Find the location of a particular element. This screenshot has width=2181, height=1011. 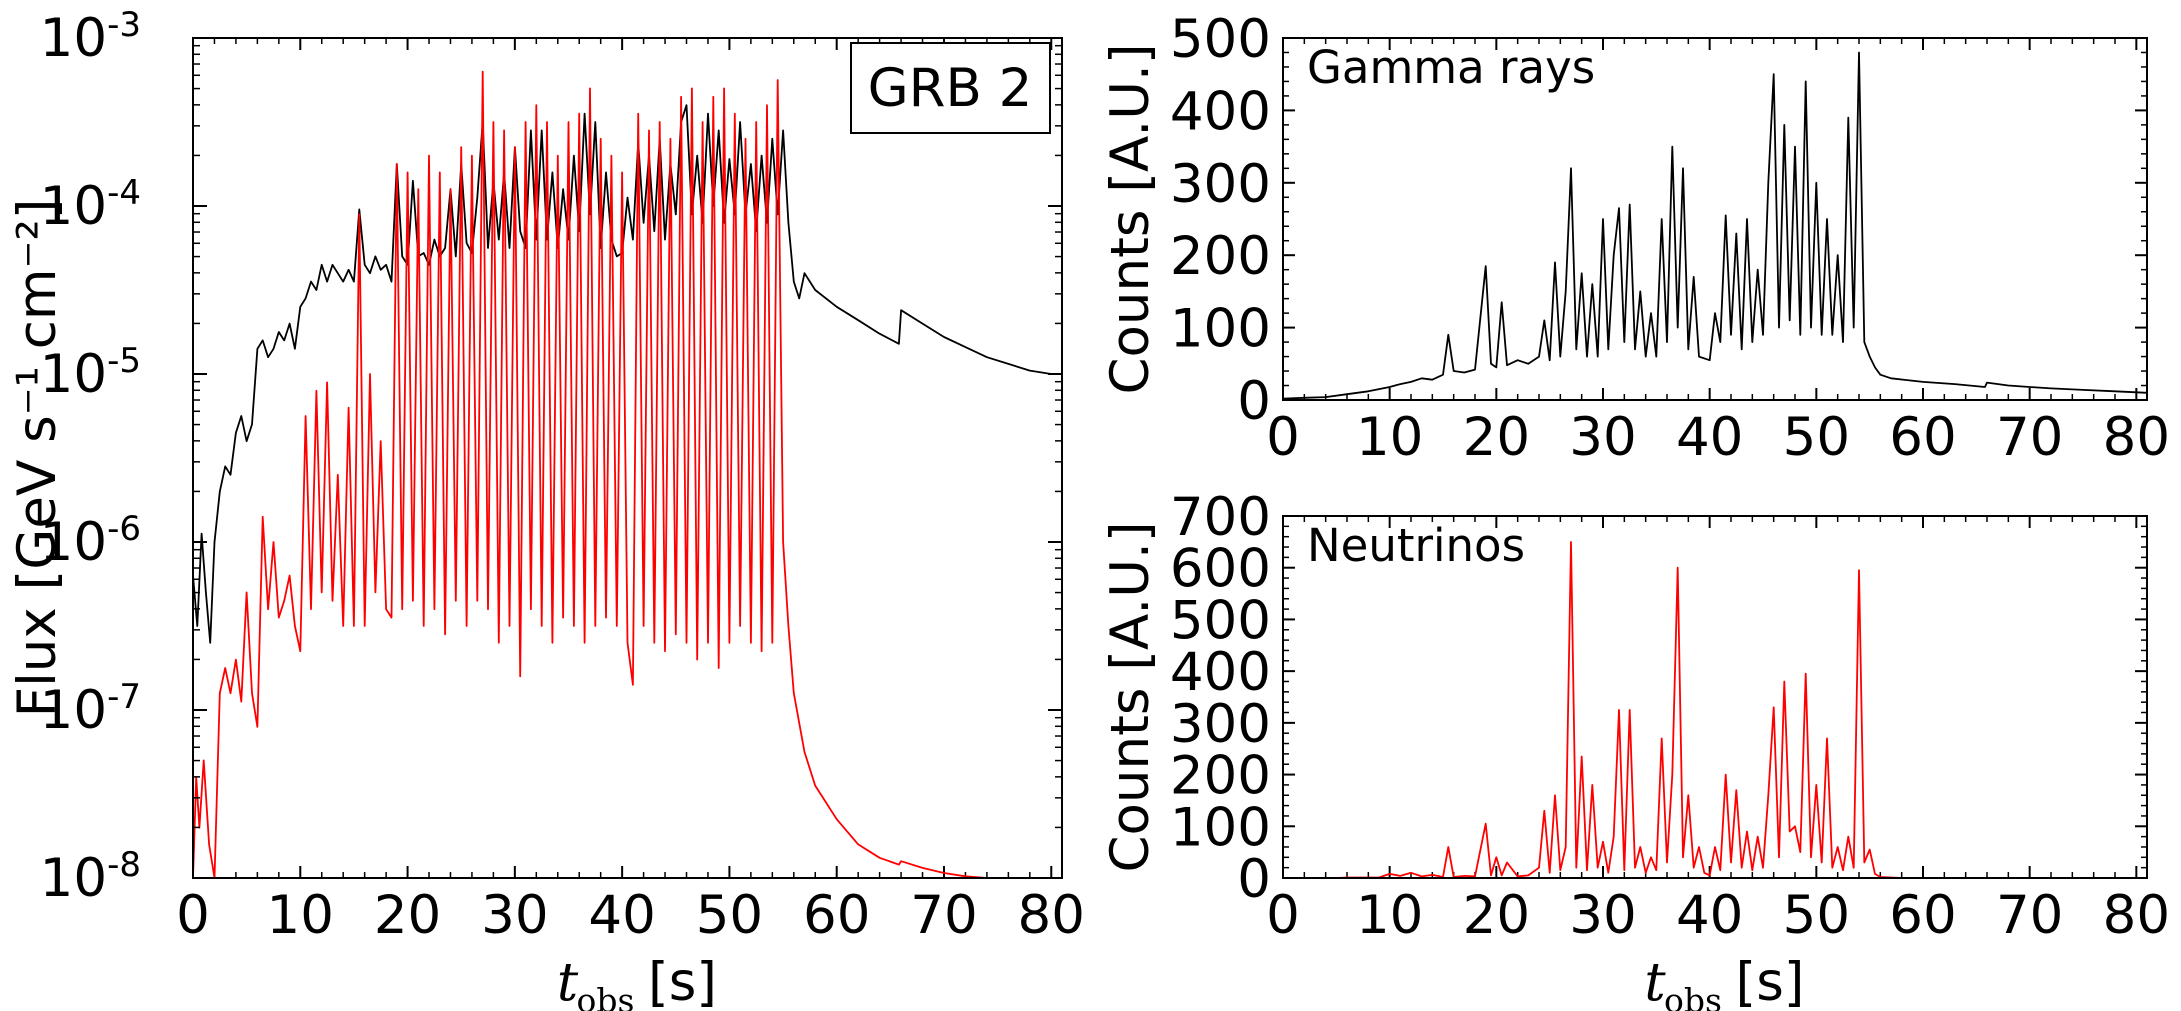

y-tick-label: 10⁻⁶ is located at coordinates (90, 541).